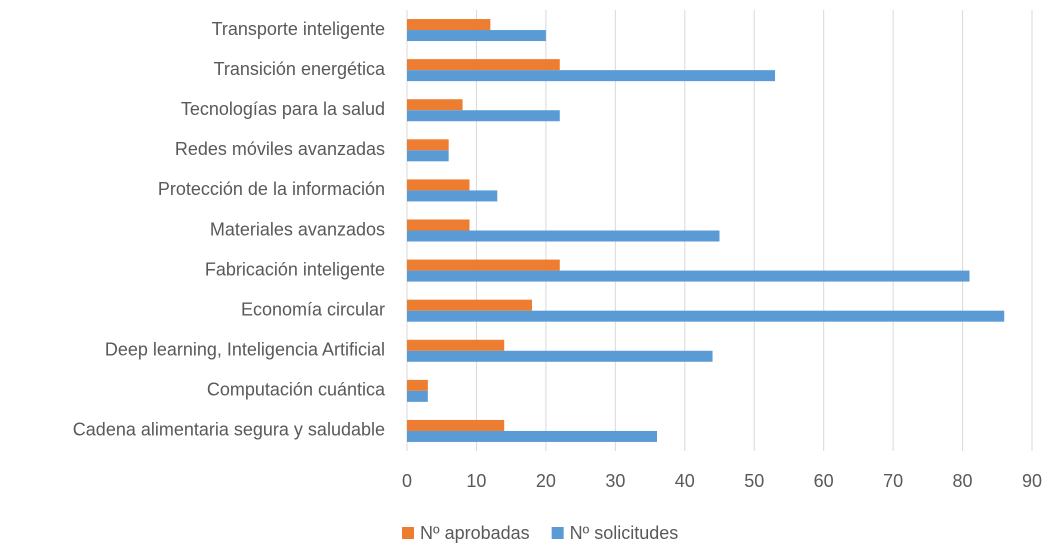 The height and width of the screenshot is (547, 1055). Describe the element at coordinates (300, 69) in the screenshot. I see `y-tick-label: Transición energética` at that location.